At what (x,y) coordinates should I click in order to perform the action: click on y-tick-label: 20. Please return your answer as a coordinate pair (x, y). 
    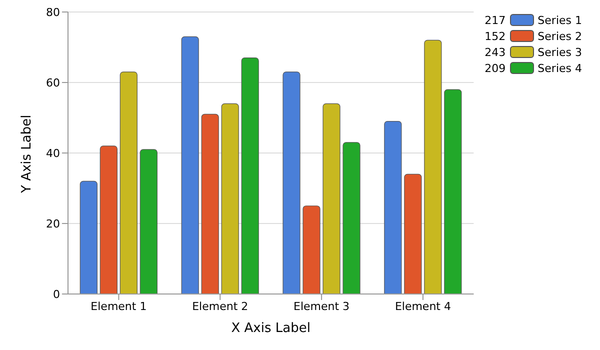
    Looking at the image, I should click on (53, 223).